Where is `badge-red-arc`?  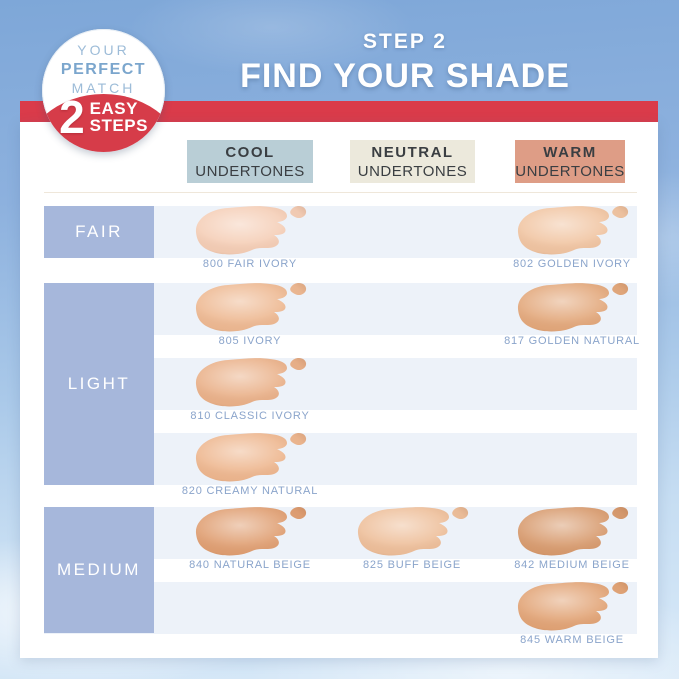
badge-red-arc is located at coordinates (103, 122).